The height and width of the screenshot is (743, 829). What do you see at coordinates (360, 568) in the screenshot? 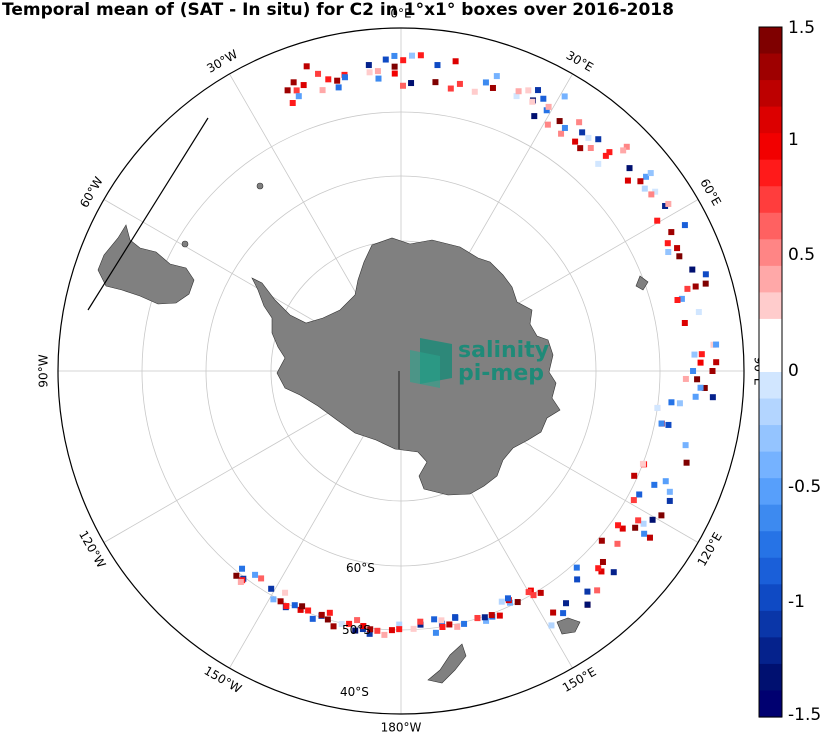
I see `lat-label-60s: 60°S` at bounding box center [360, 568].